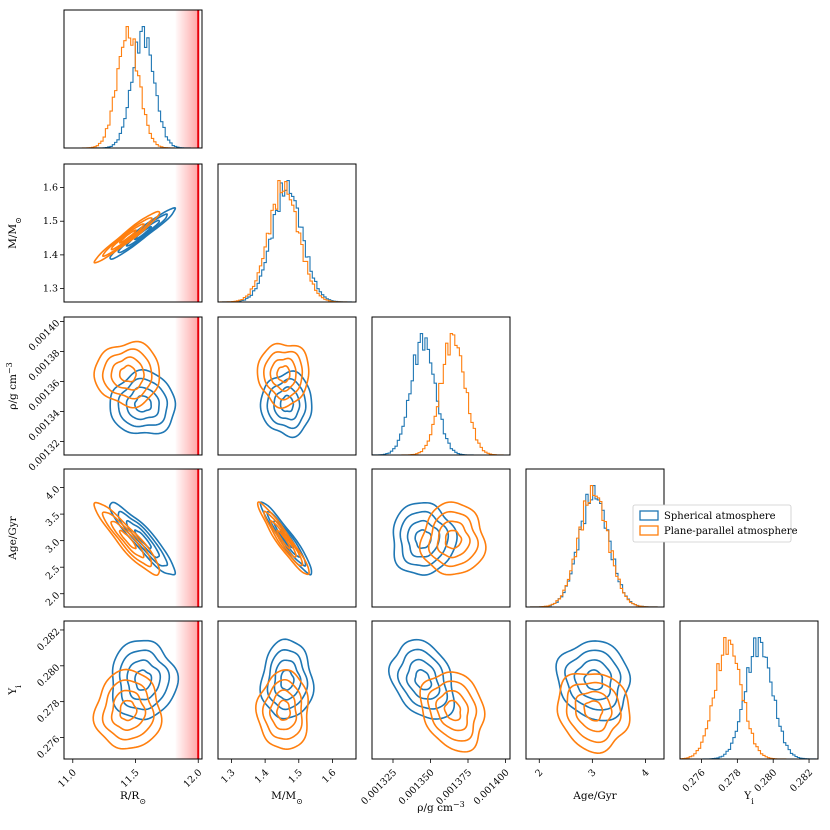 This screenshot has width=830, height=830. I want to click on y-tick-label: 3.5, so click(53, 520).